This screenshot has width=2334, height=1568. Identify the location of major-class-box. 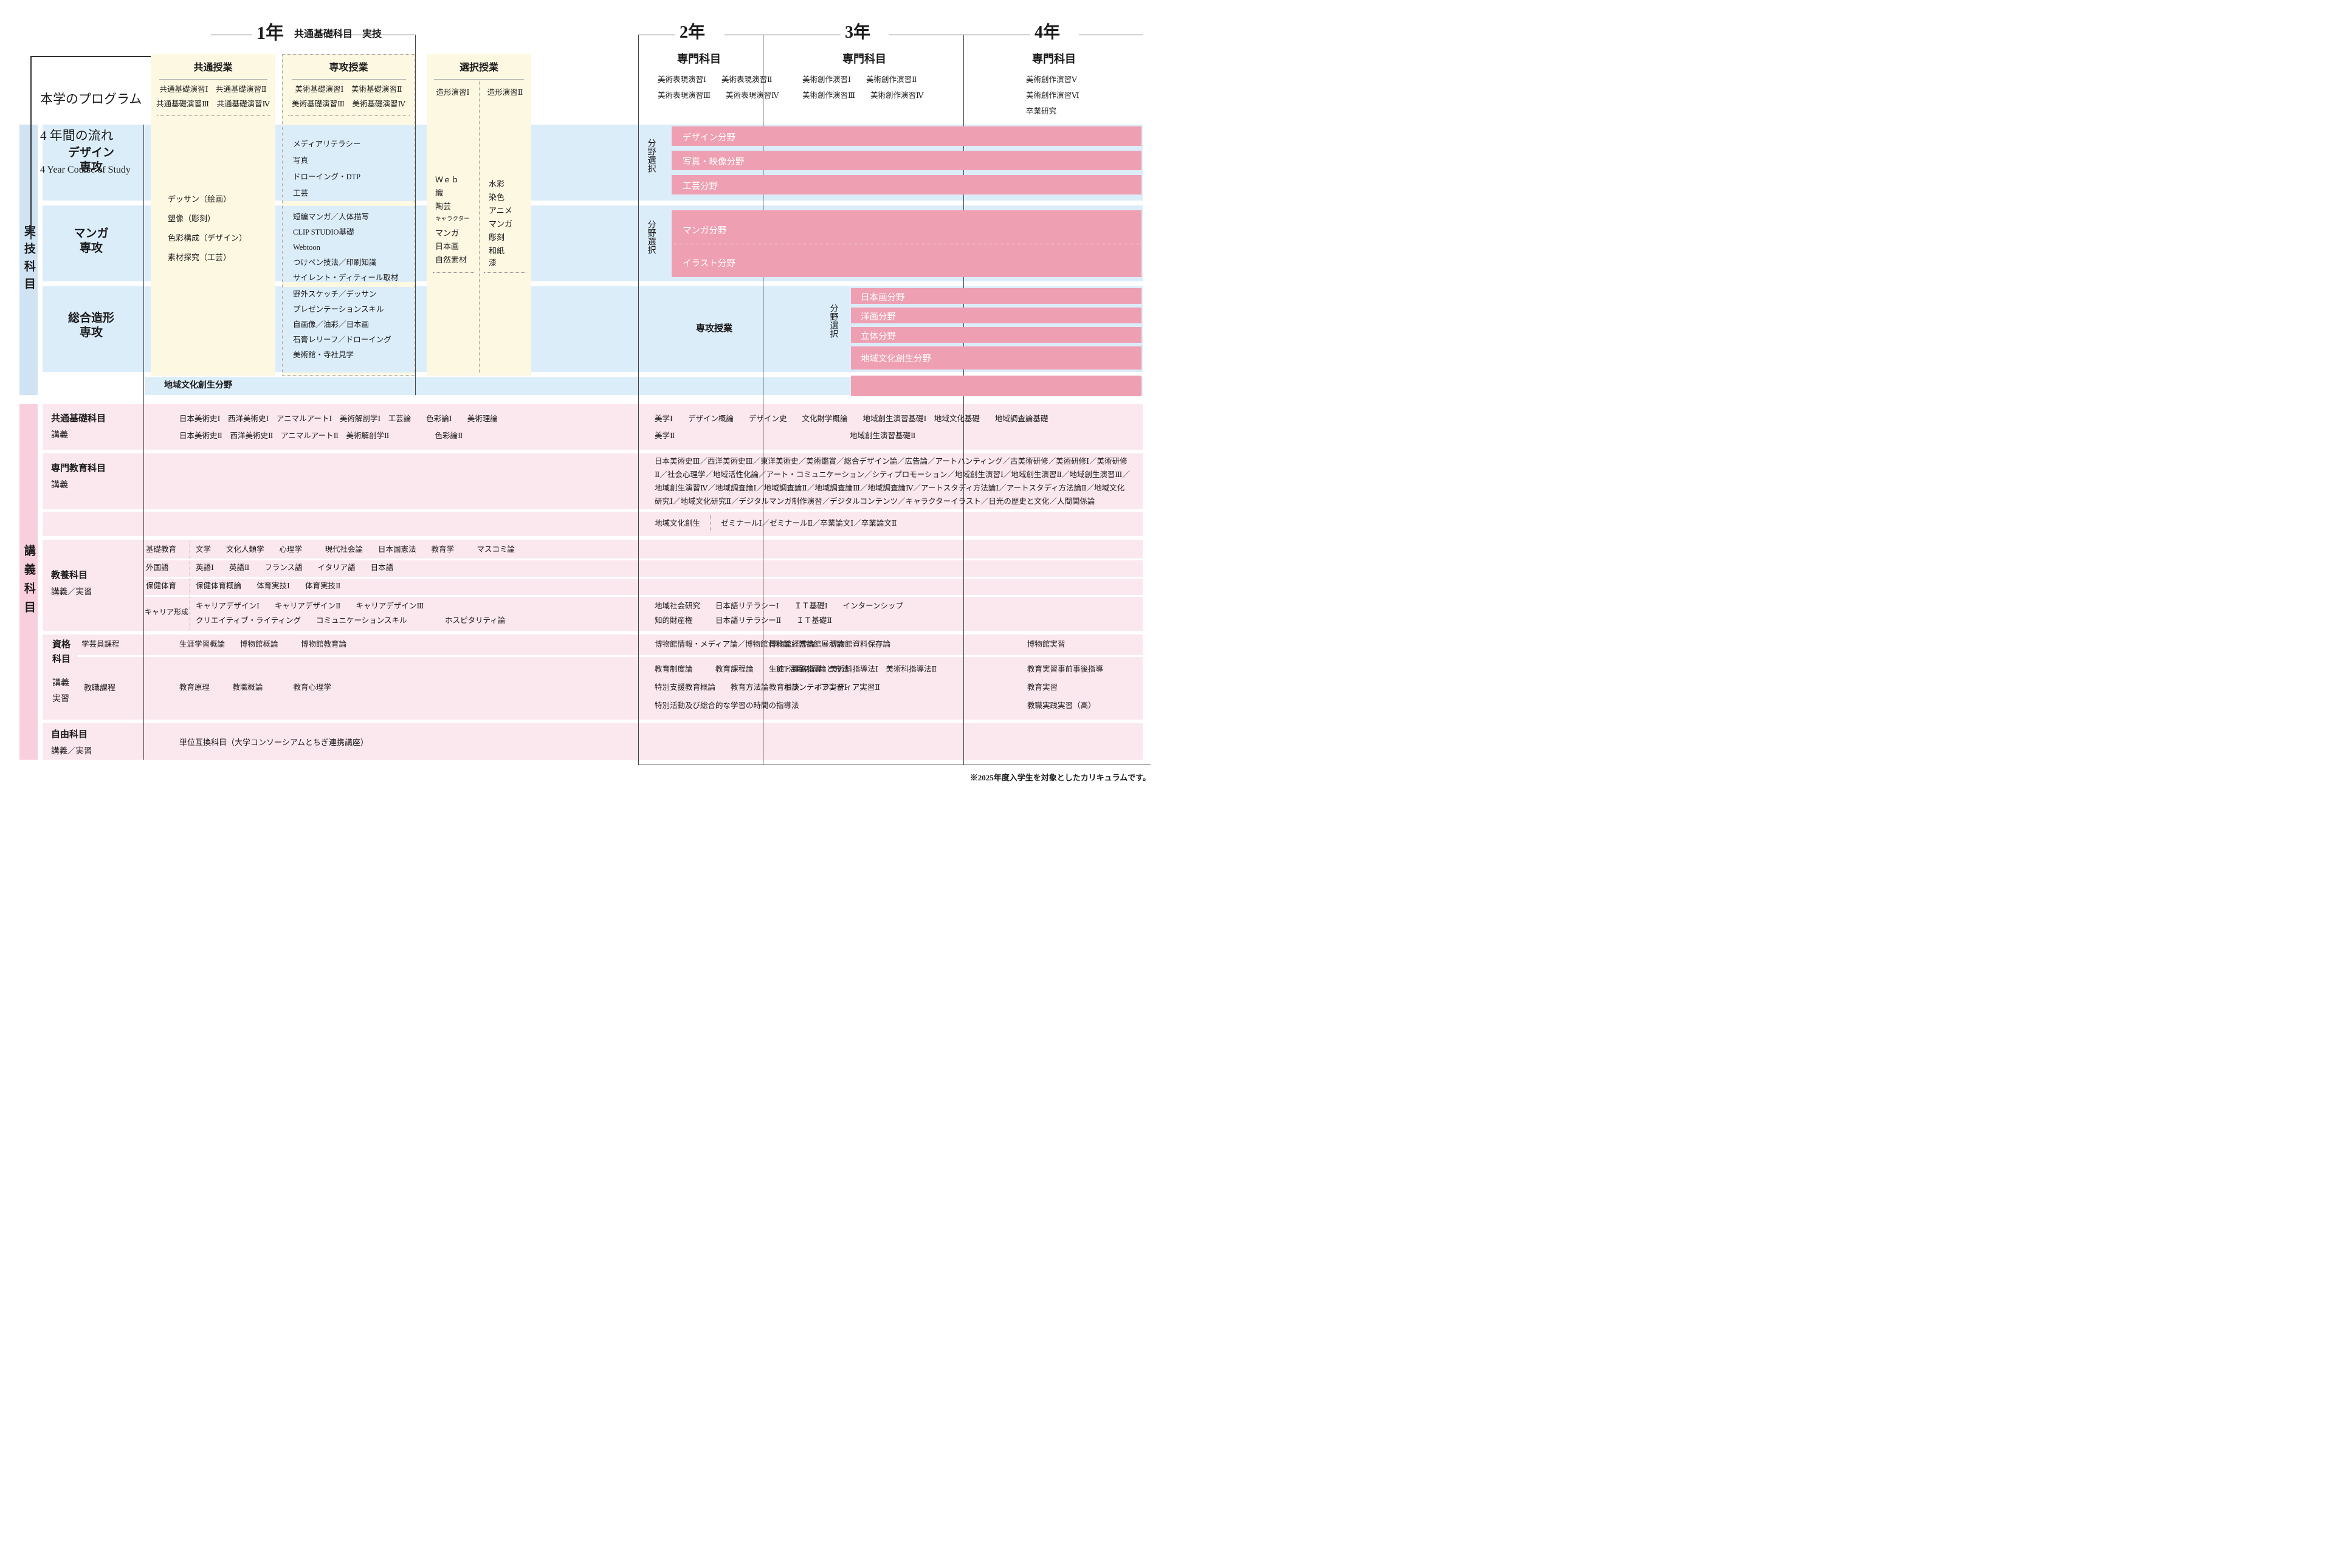
(348, 215).